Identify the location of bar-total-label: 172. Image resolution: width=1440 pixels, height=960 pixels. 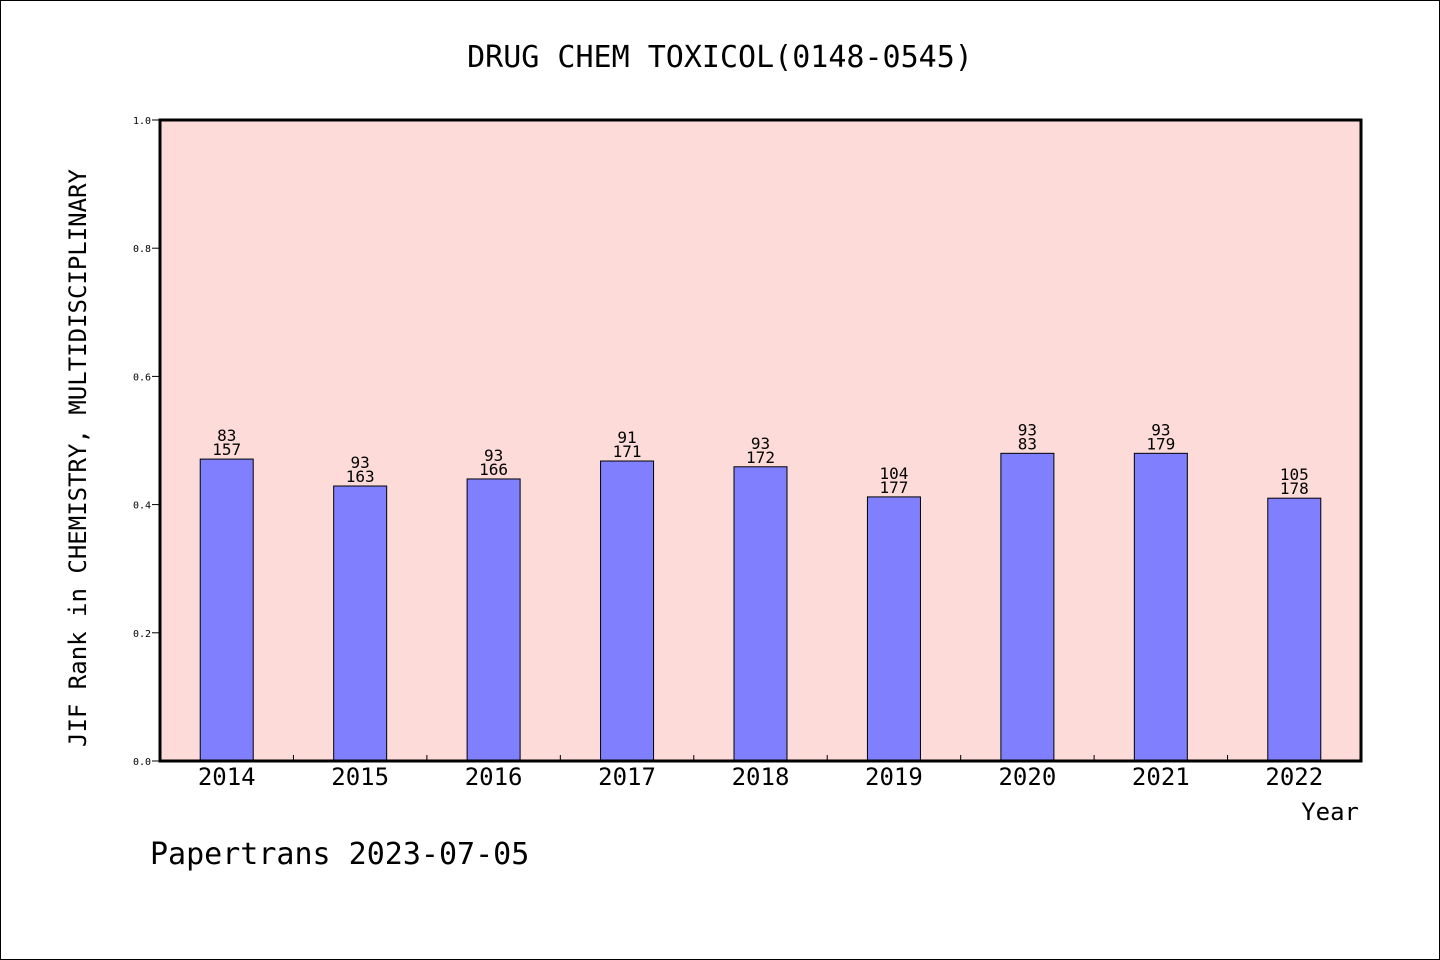
(760, 457).